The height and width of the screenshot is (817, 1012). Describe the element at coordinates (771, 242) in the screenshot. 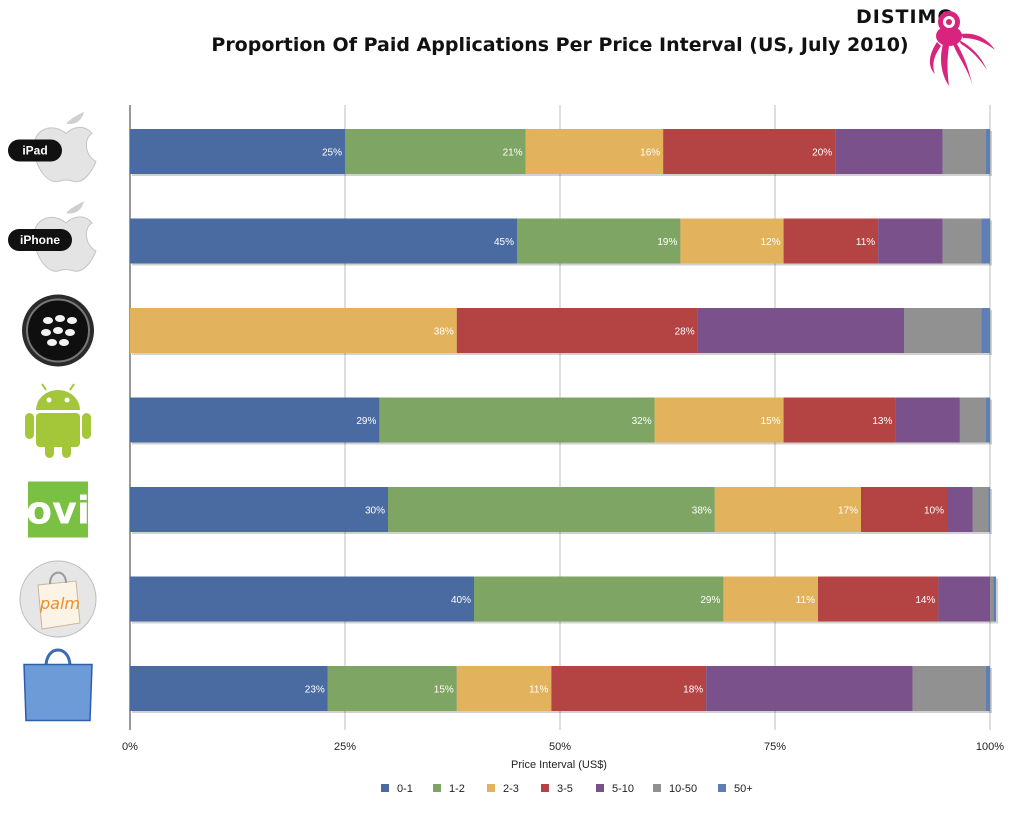

I see `data-label: 12%` at that location.